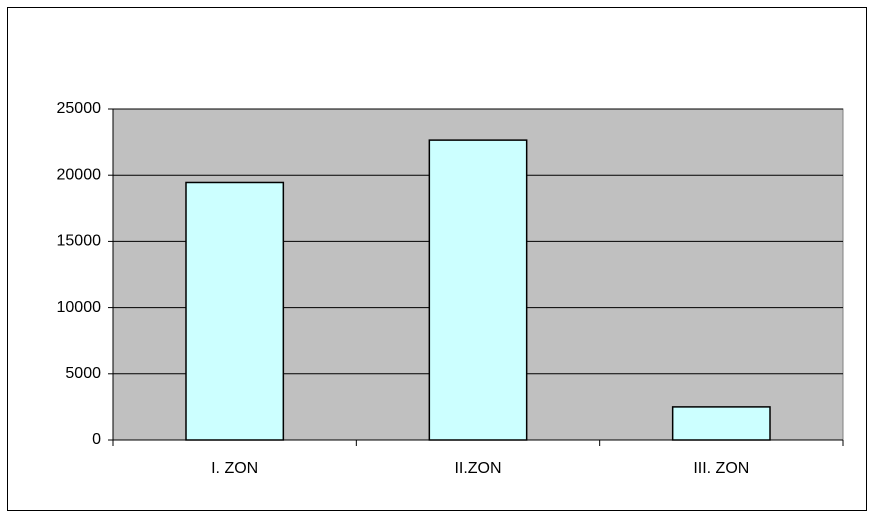 This screenshot has width=874, height=518. Describe the element at coordinates (721, 468) in the screenshot. I see `x-tick-label: III. ZON` at that location.